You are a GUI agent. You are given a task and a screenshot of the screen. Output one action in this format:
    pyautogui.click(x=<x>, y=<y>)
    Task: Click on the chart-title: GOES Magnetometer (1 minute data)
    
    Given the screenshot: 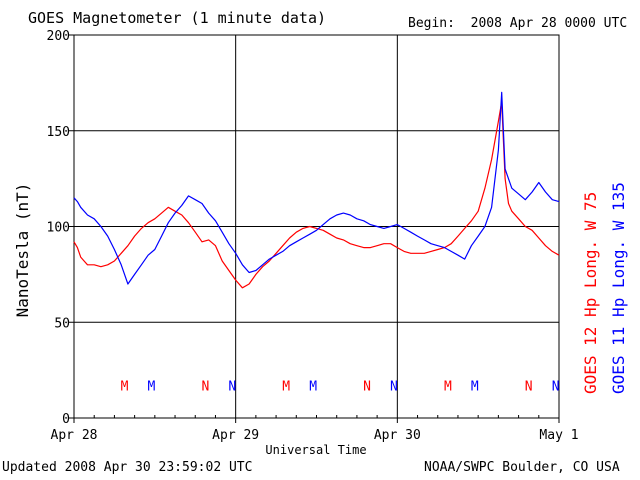 What is the action you would take?
    pyautogui.click(x=177, y=18)
    